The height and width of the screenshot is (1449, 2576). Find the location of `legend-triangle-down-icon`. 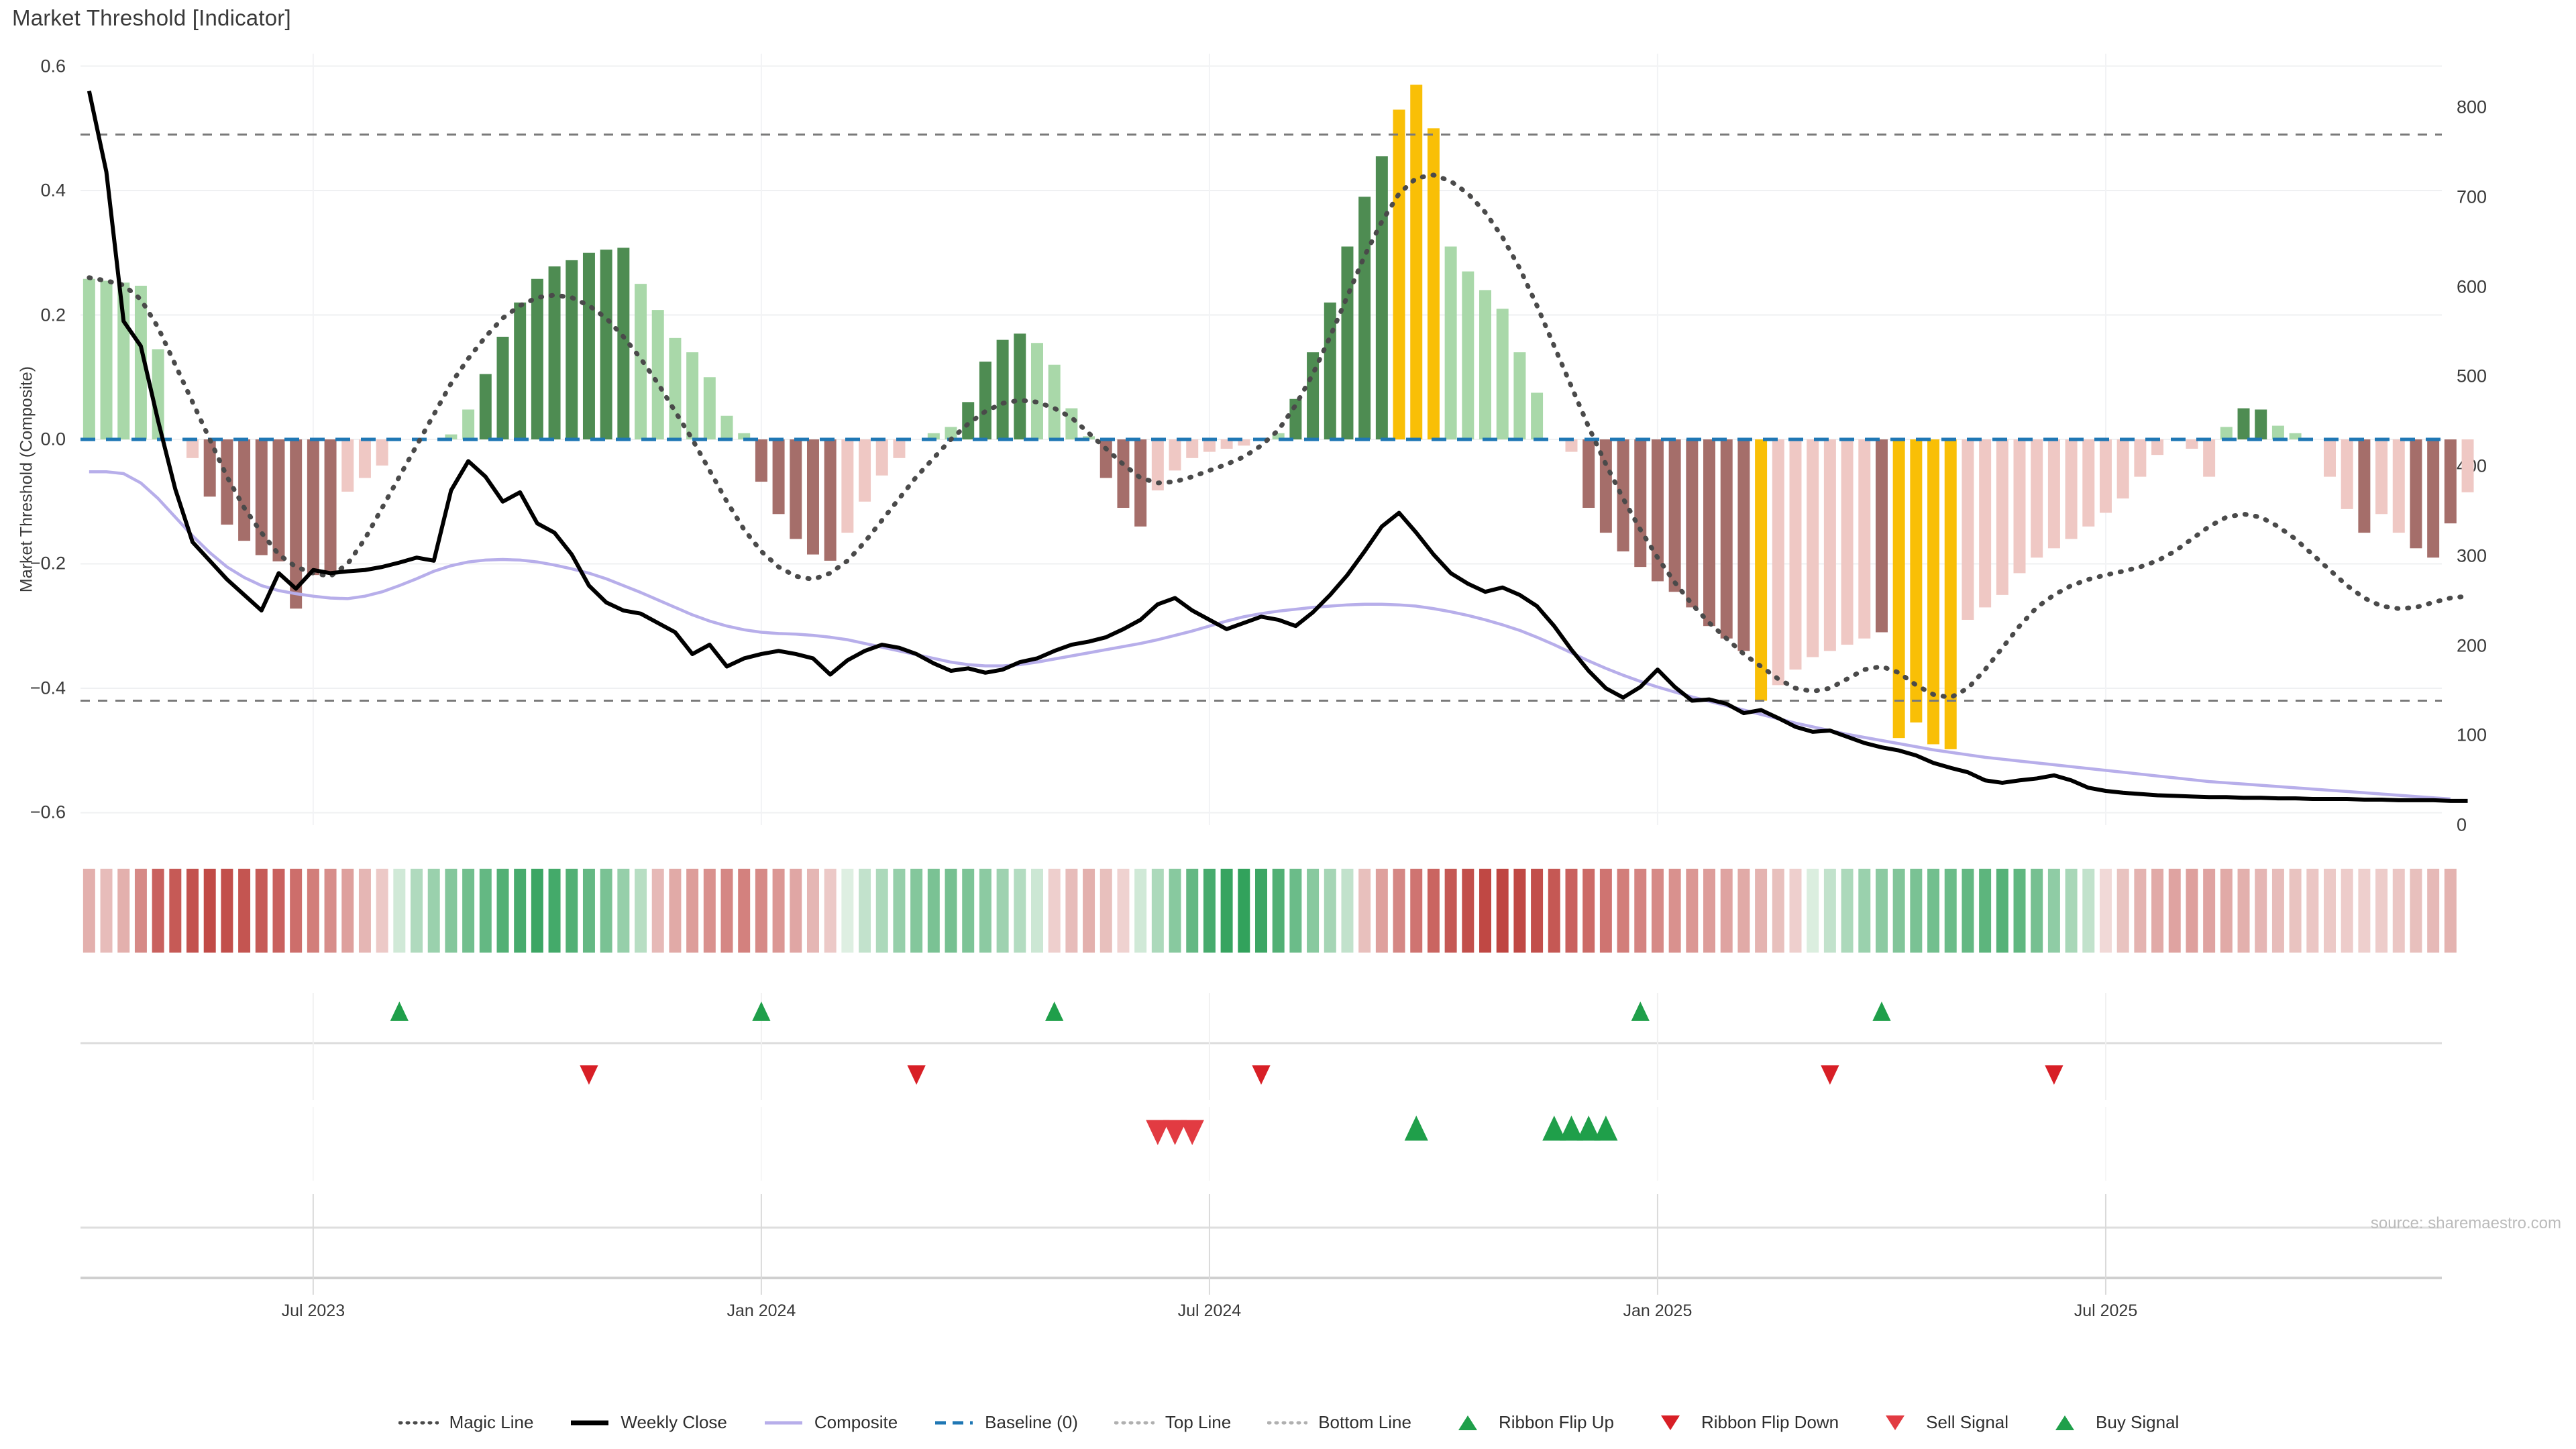

legend-triangle-down-icon is located at coordinates (1670, 1422).